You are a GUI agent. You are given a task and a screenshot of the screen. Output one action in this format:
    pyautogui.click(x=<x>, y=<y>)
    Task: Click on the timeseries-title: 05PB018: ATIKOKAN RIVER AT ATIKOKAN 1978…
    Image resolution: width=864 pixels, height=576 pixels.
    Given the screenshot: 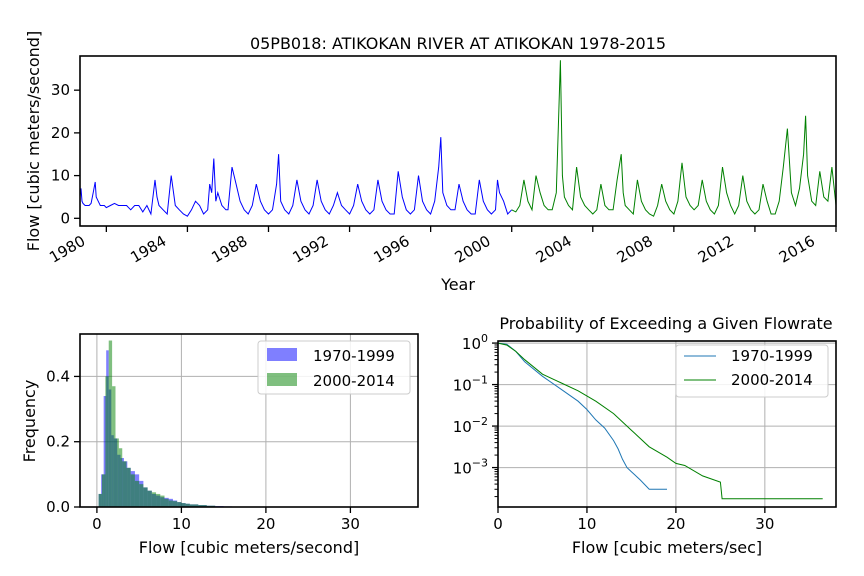 What is the action you would take?
    pyautogui.click(x=458, y=43)
    